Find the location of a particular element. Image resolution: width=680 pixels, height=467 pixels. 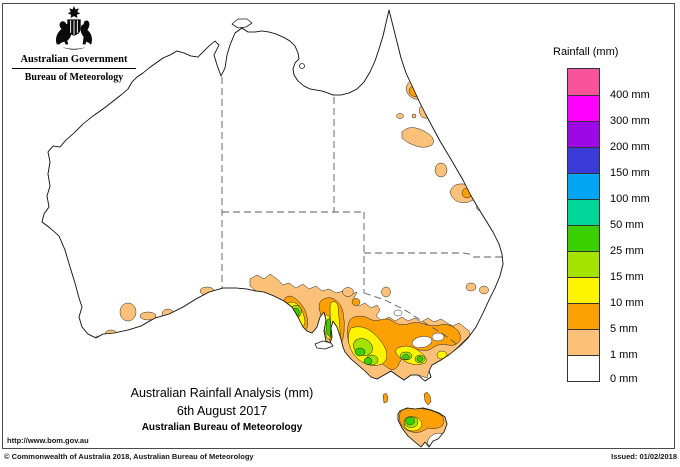

legend-label: 100 mm is located at coordinates (630, 199).